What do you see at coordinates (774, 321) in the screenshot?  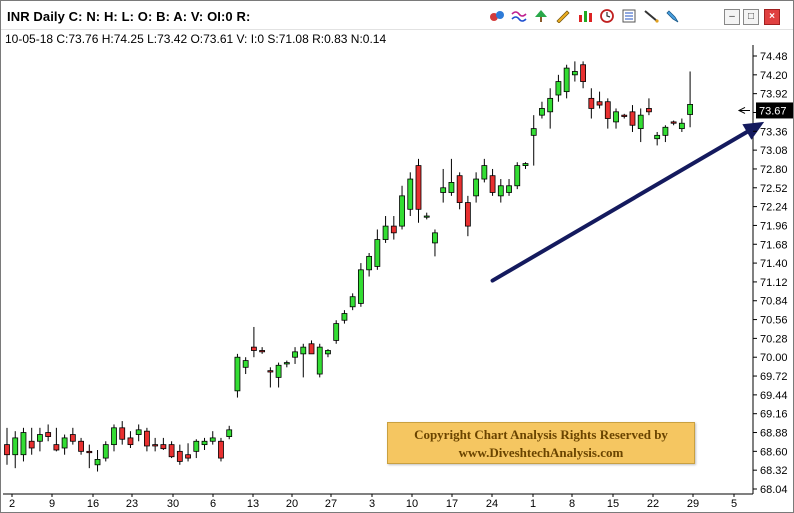 I see `y-tick-label: 70.56` at bounding box center [774, 321].